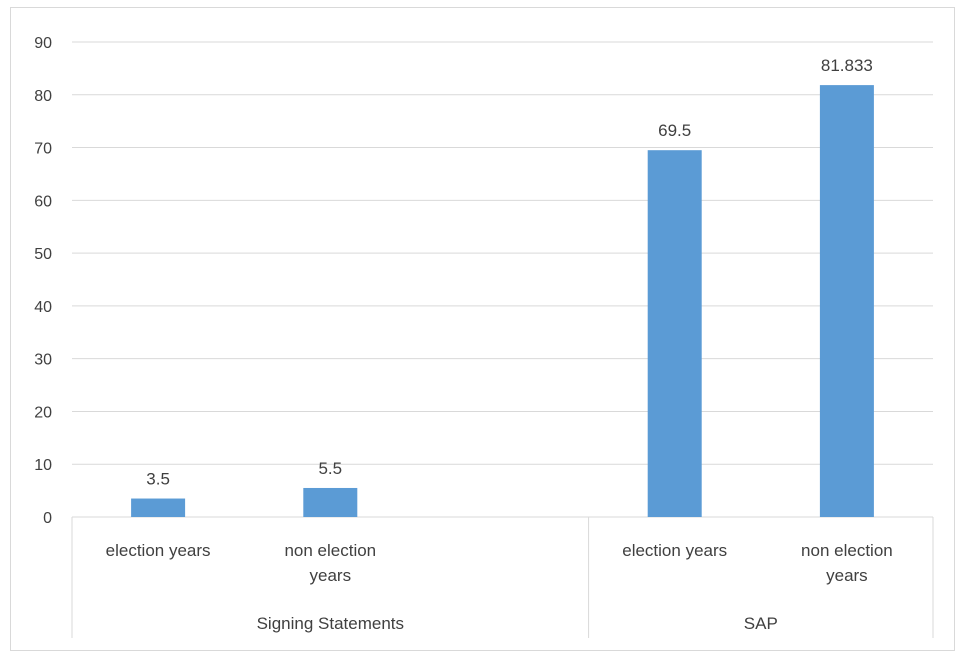 The image size is (956, 652). I want to click on y-tick-label: 0, so click(47, 518).